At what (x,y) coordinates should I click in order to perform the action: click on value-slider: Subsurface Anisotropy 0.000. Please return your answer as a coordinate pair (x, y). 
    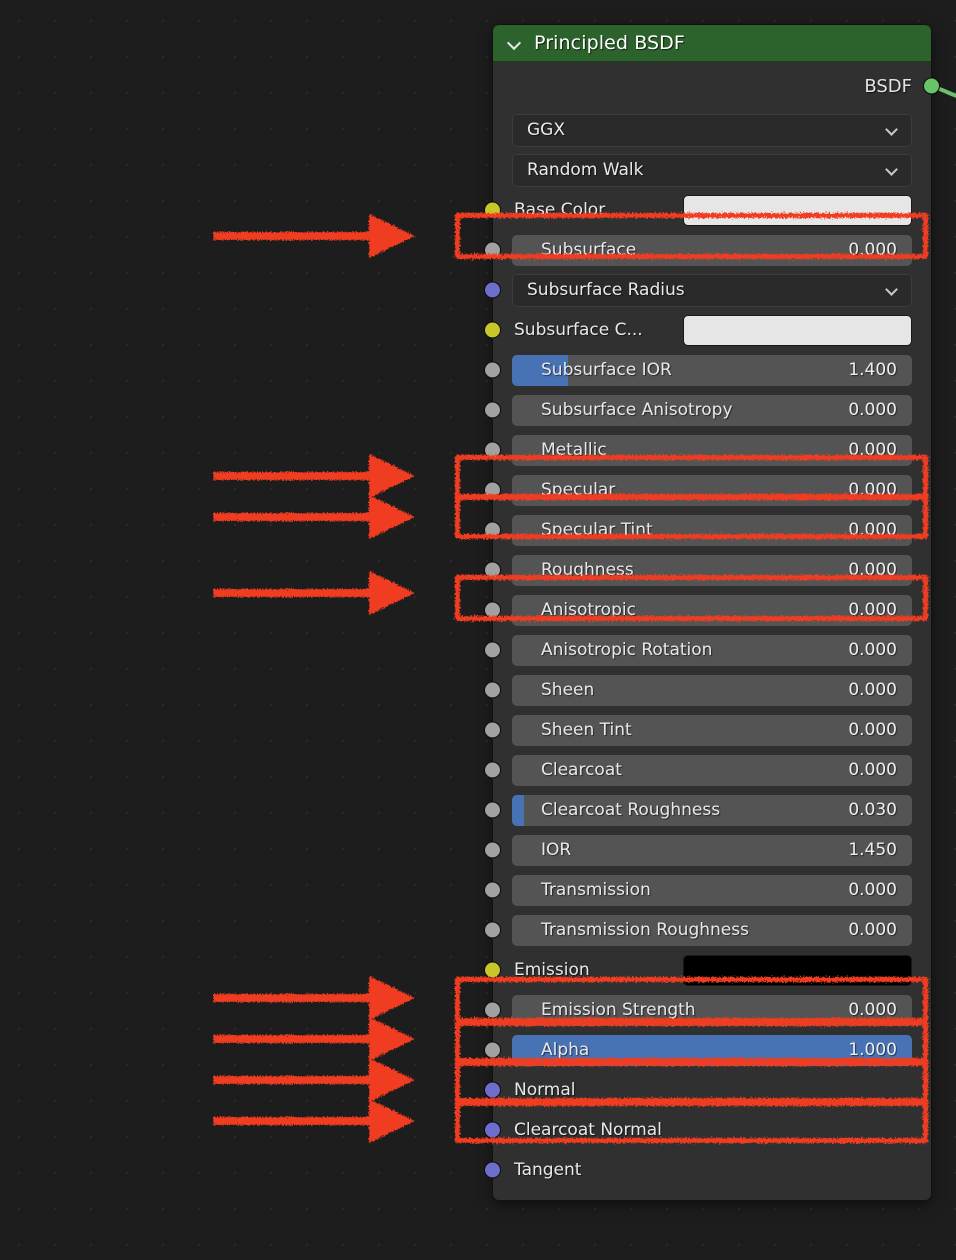
    Looking at the image, I should click on (712, 410).